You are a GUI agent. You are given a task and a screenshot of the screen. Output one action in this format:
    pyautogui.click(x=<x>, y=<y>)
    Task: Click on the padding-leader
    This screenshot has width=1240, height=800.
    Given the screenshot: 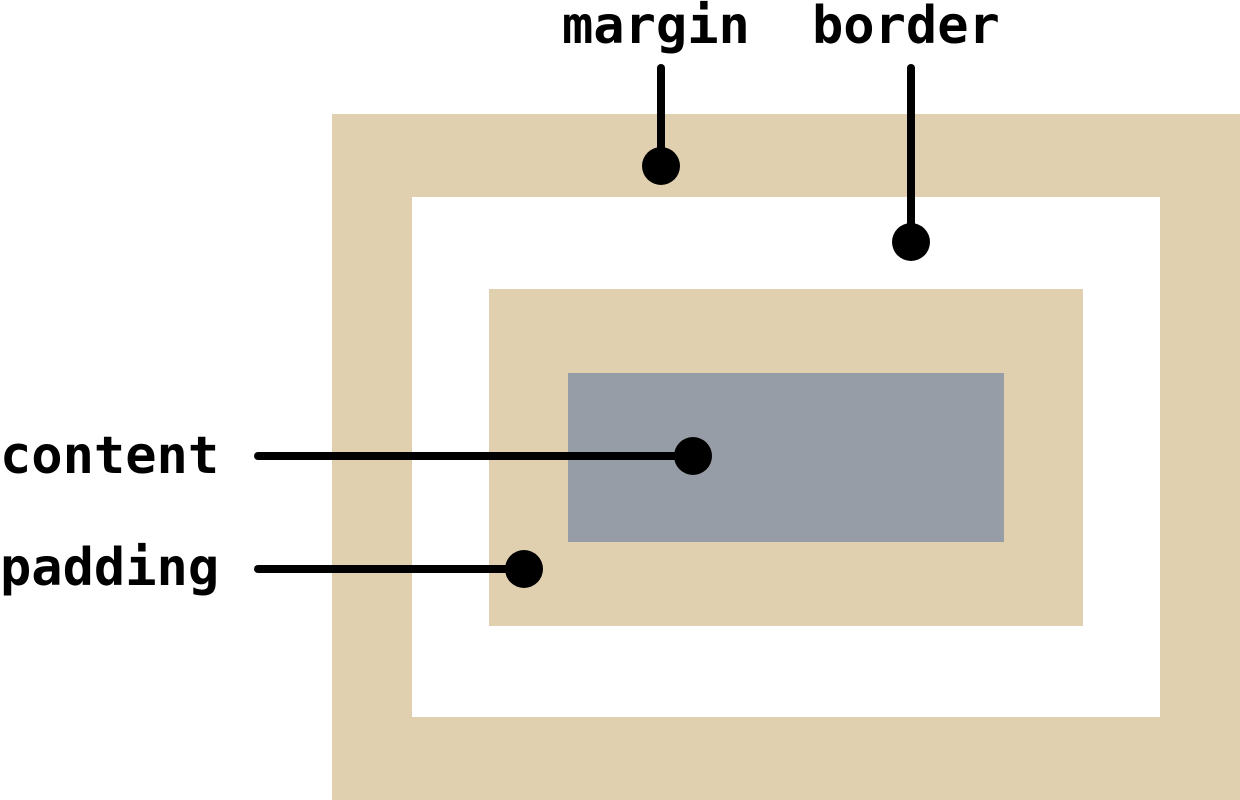 What is the action you would take?
    pyautogui.click(x=398, y=569)
    